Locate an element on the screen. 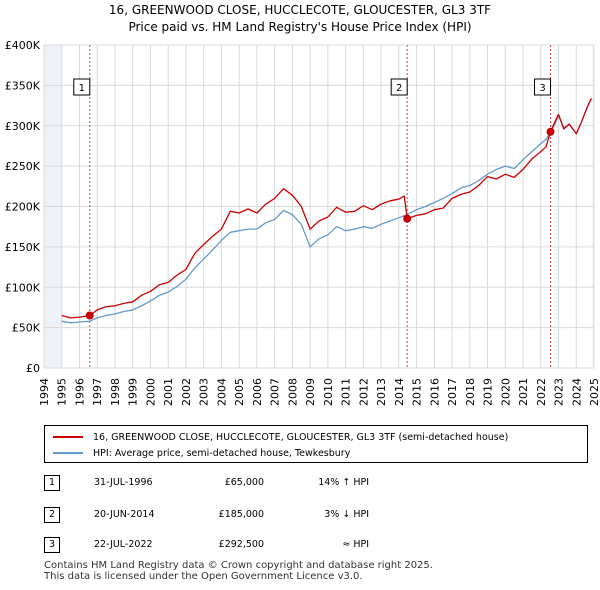 The width and height of the screenshot is (600, 590). y-tick-label: £350K is located at coordinates (23, 85).